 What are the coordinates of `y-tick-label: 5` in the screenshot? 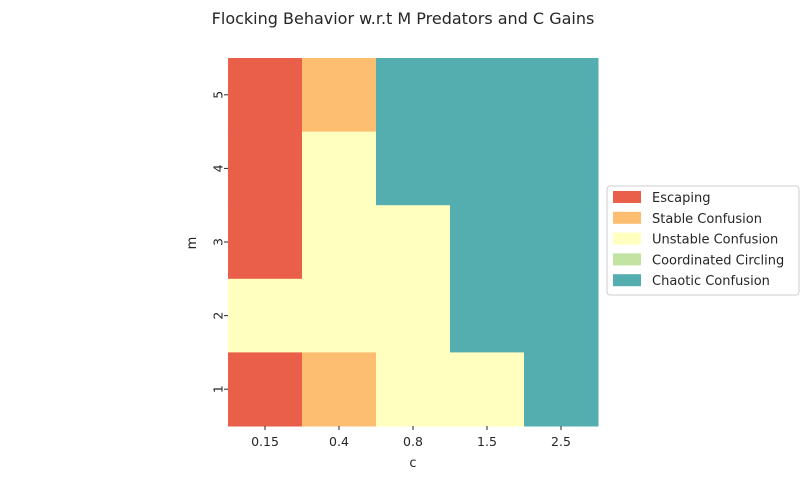 It's located at (218, 95).